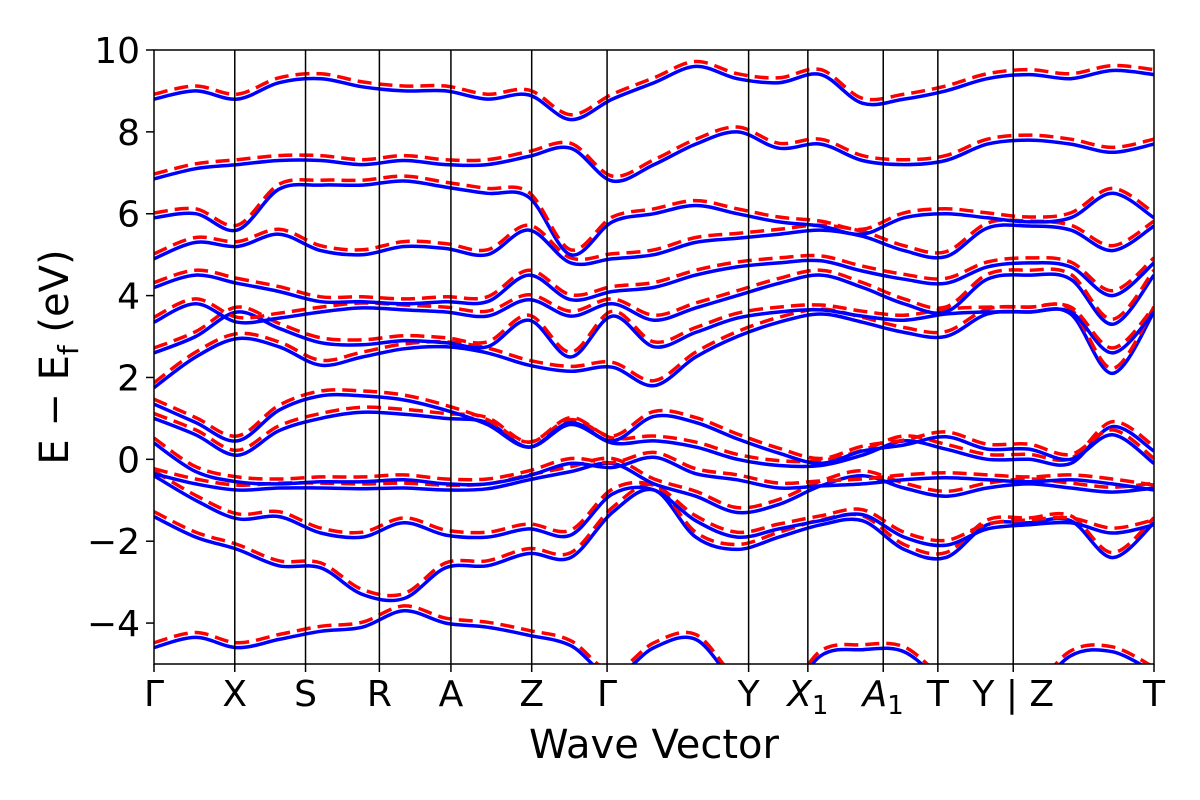  Describe the element at coordinates (451, 694) in the screenshot. I see `x-tick-label: A` at that location.